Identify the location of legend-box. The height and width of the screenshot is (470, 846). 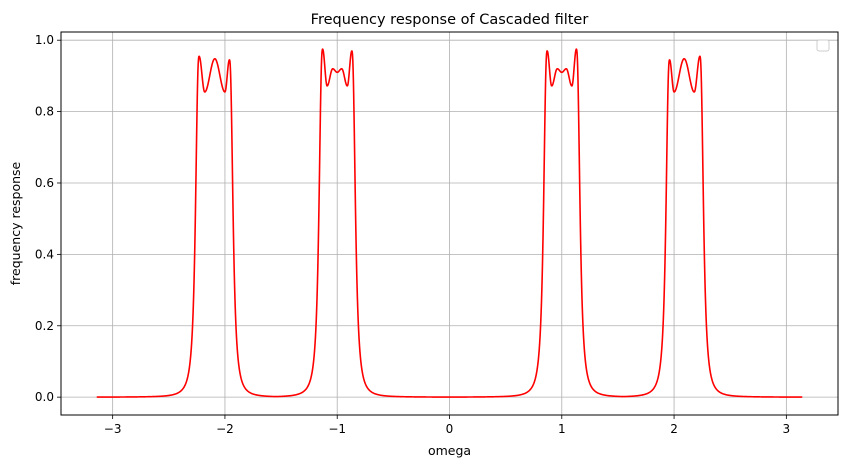
(823, 45).